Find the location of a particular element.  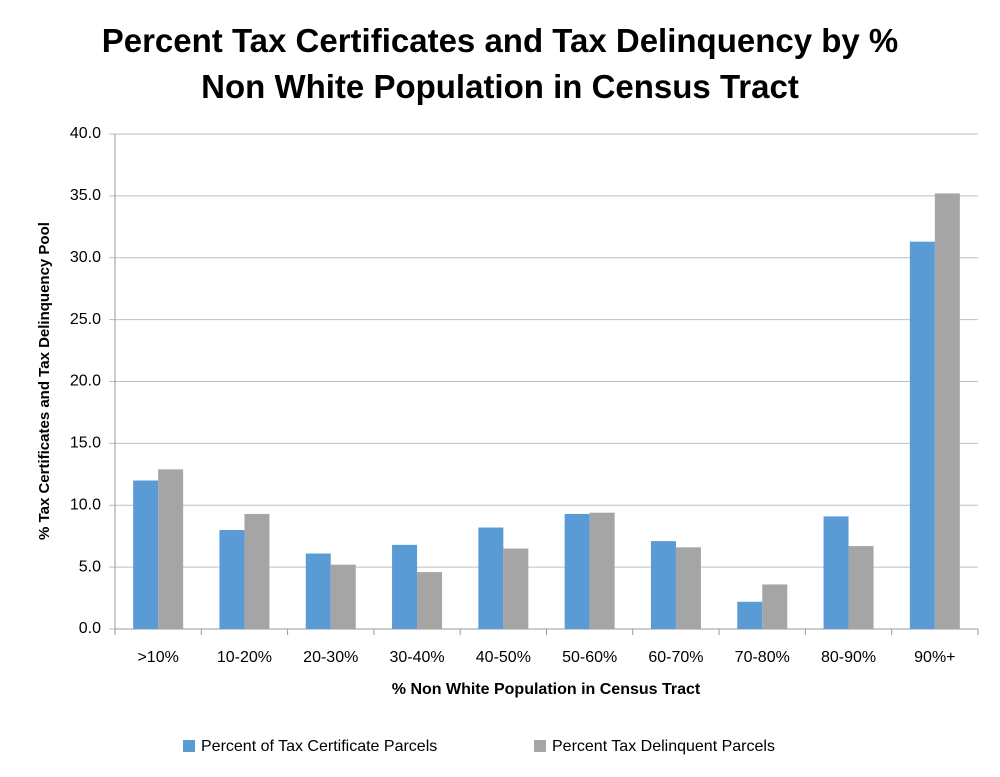

x-tick-label: 70-80% is located at coordinates (762, 657).